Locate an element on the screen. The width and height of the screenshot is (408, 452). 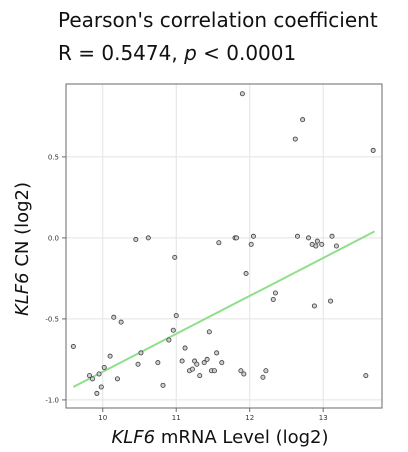
x-tick-label-1: 11 is located at coordinates (176, 418).